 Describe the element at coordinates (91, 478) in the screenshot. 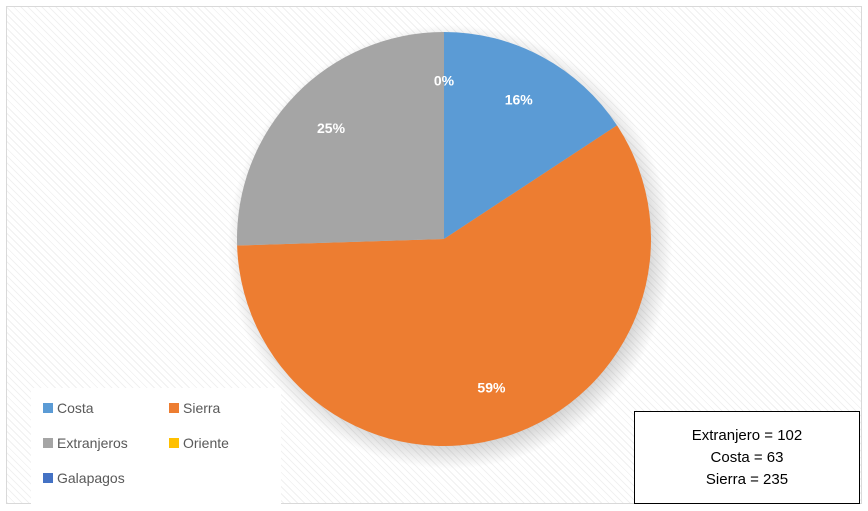

I see `legend-label-galapagos: Galapagos` at that location.